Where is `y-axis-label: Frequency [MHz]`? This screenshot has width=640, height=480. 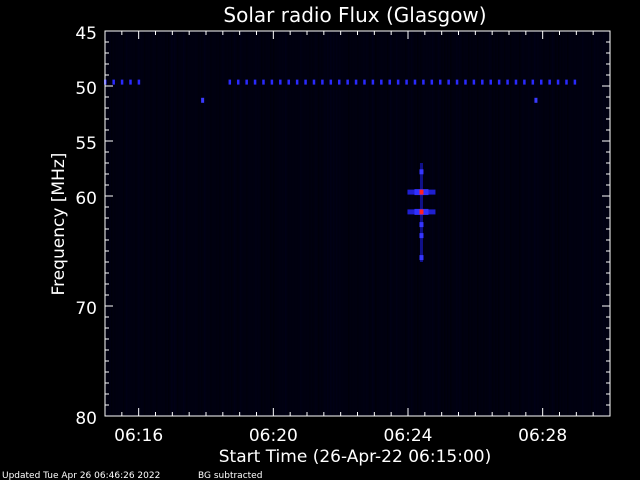
y-axis-label: Frequency [MHz] is located at coordinates (59, 224).